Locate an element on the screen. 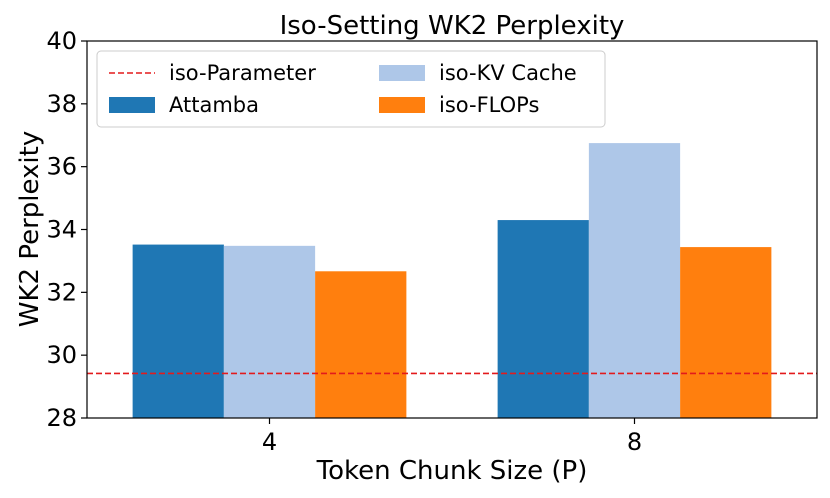  y-tick-label: 38 is located at coordinates (61, 104).